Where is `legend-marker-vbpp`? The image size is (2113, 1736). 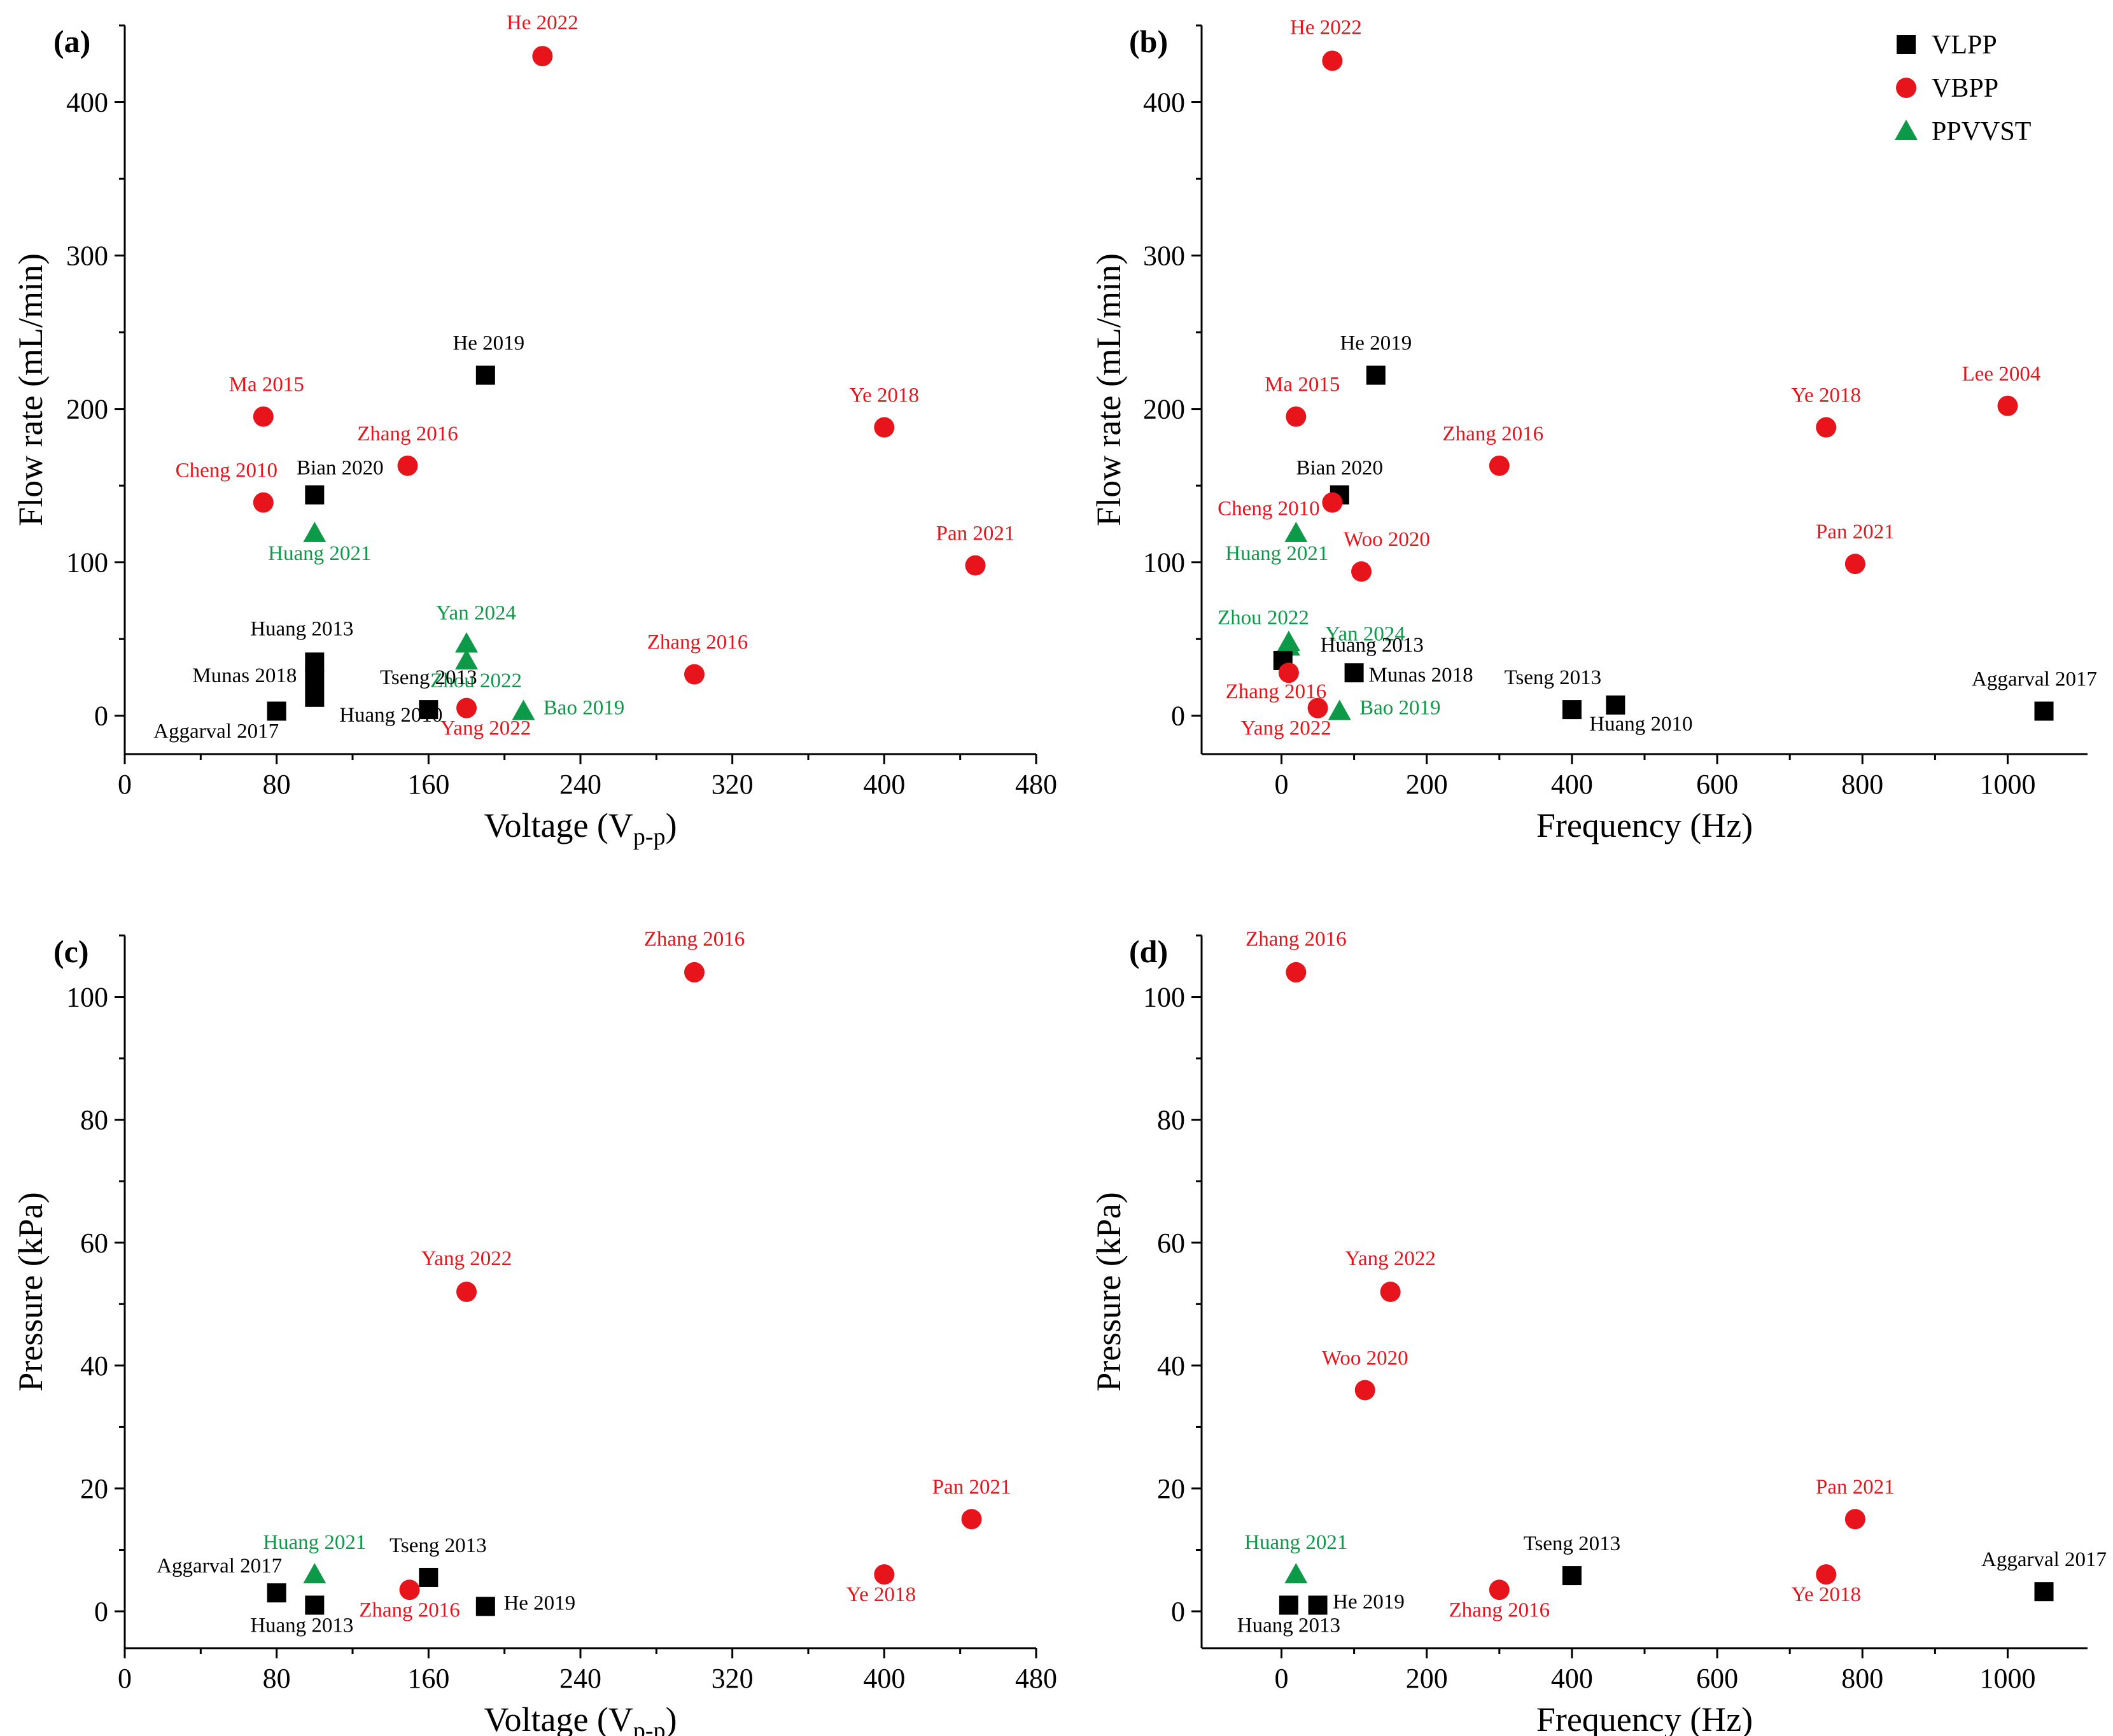
legend-marker-vbpp is located at coordinates (1906, 88).